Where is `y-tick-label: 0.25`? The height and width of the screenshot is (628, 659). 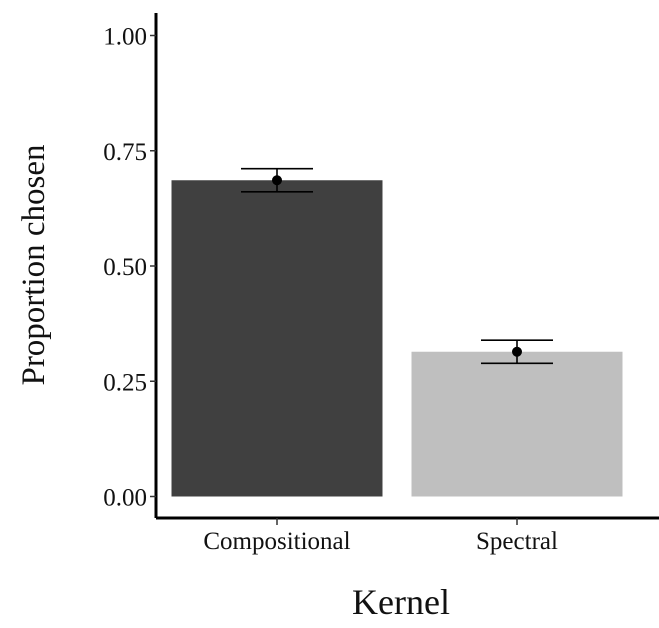 y-tick-label: 0.25 is located at coordinates (125, 382).